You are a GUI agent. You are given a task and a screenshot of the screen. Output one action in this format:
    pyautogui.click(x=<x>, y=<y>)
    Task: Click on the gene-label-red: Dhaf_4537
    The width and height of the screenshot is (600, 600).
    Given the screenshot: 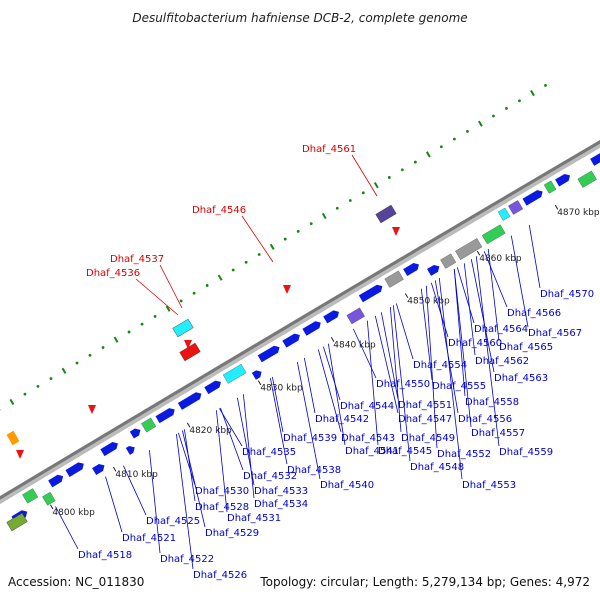 What is the action you would take?
    pyautogui.click(x=137, y=259)
    